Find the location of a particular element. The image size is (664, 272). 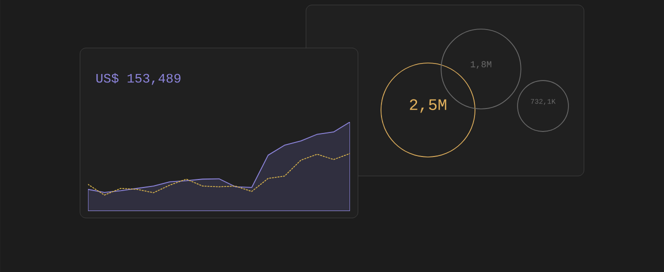

data-label: 1,8M is located at coordinates (481, 65).